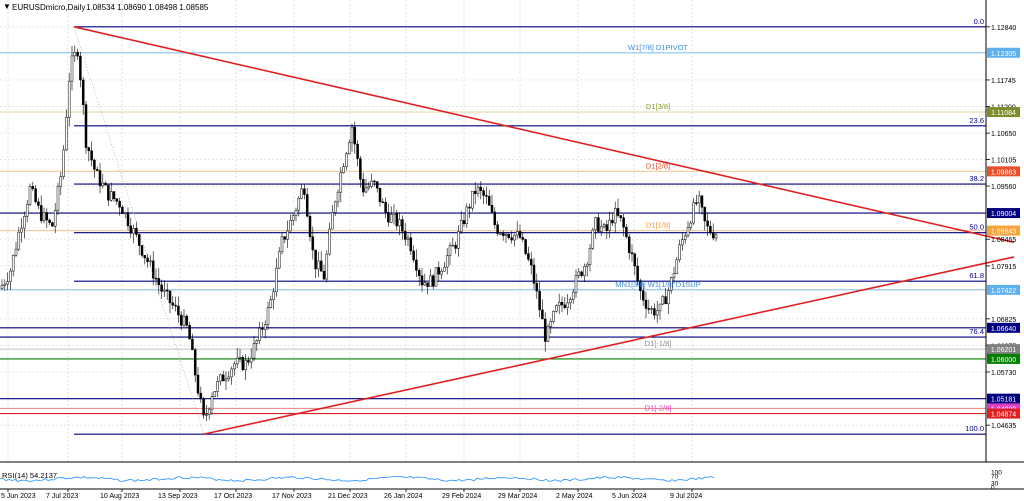 The width and height of the screenshot is (1024, 501). I want to click on ohlc-values: 1.08534 1.08690 1.08498 1.08585, so click(147, 7).